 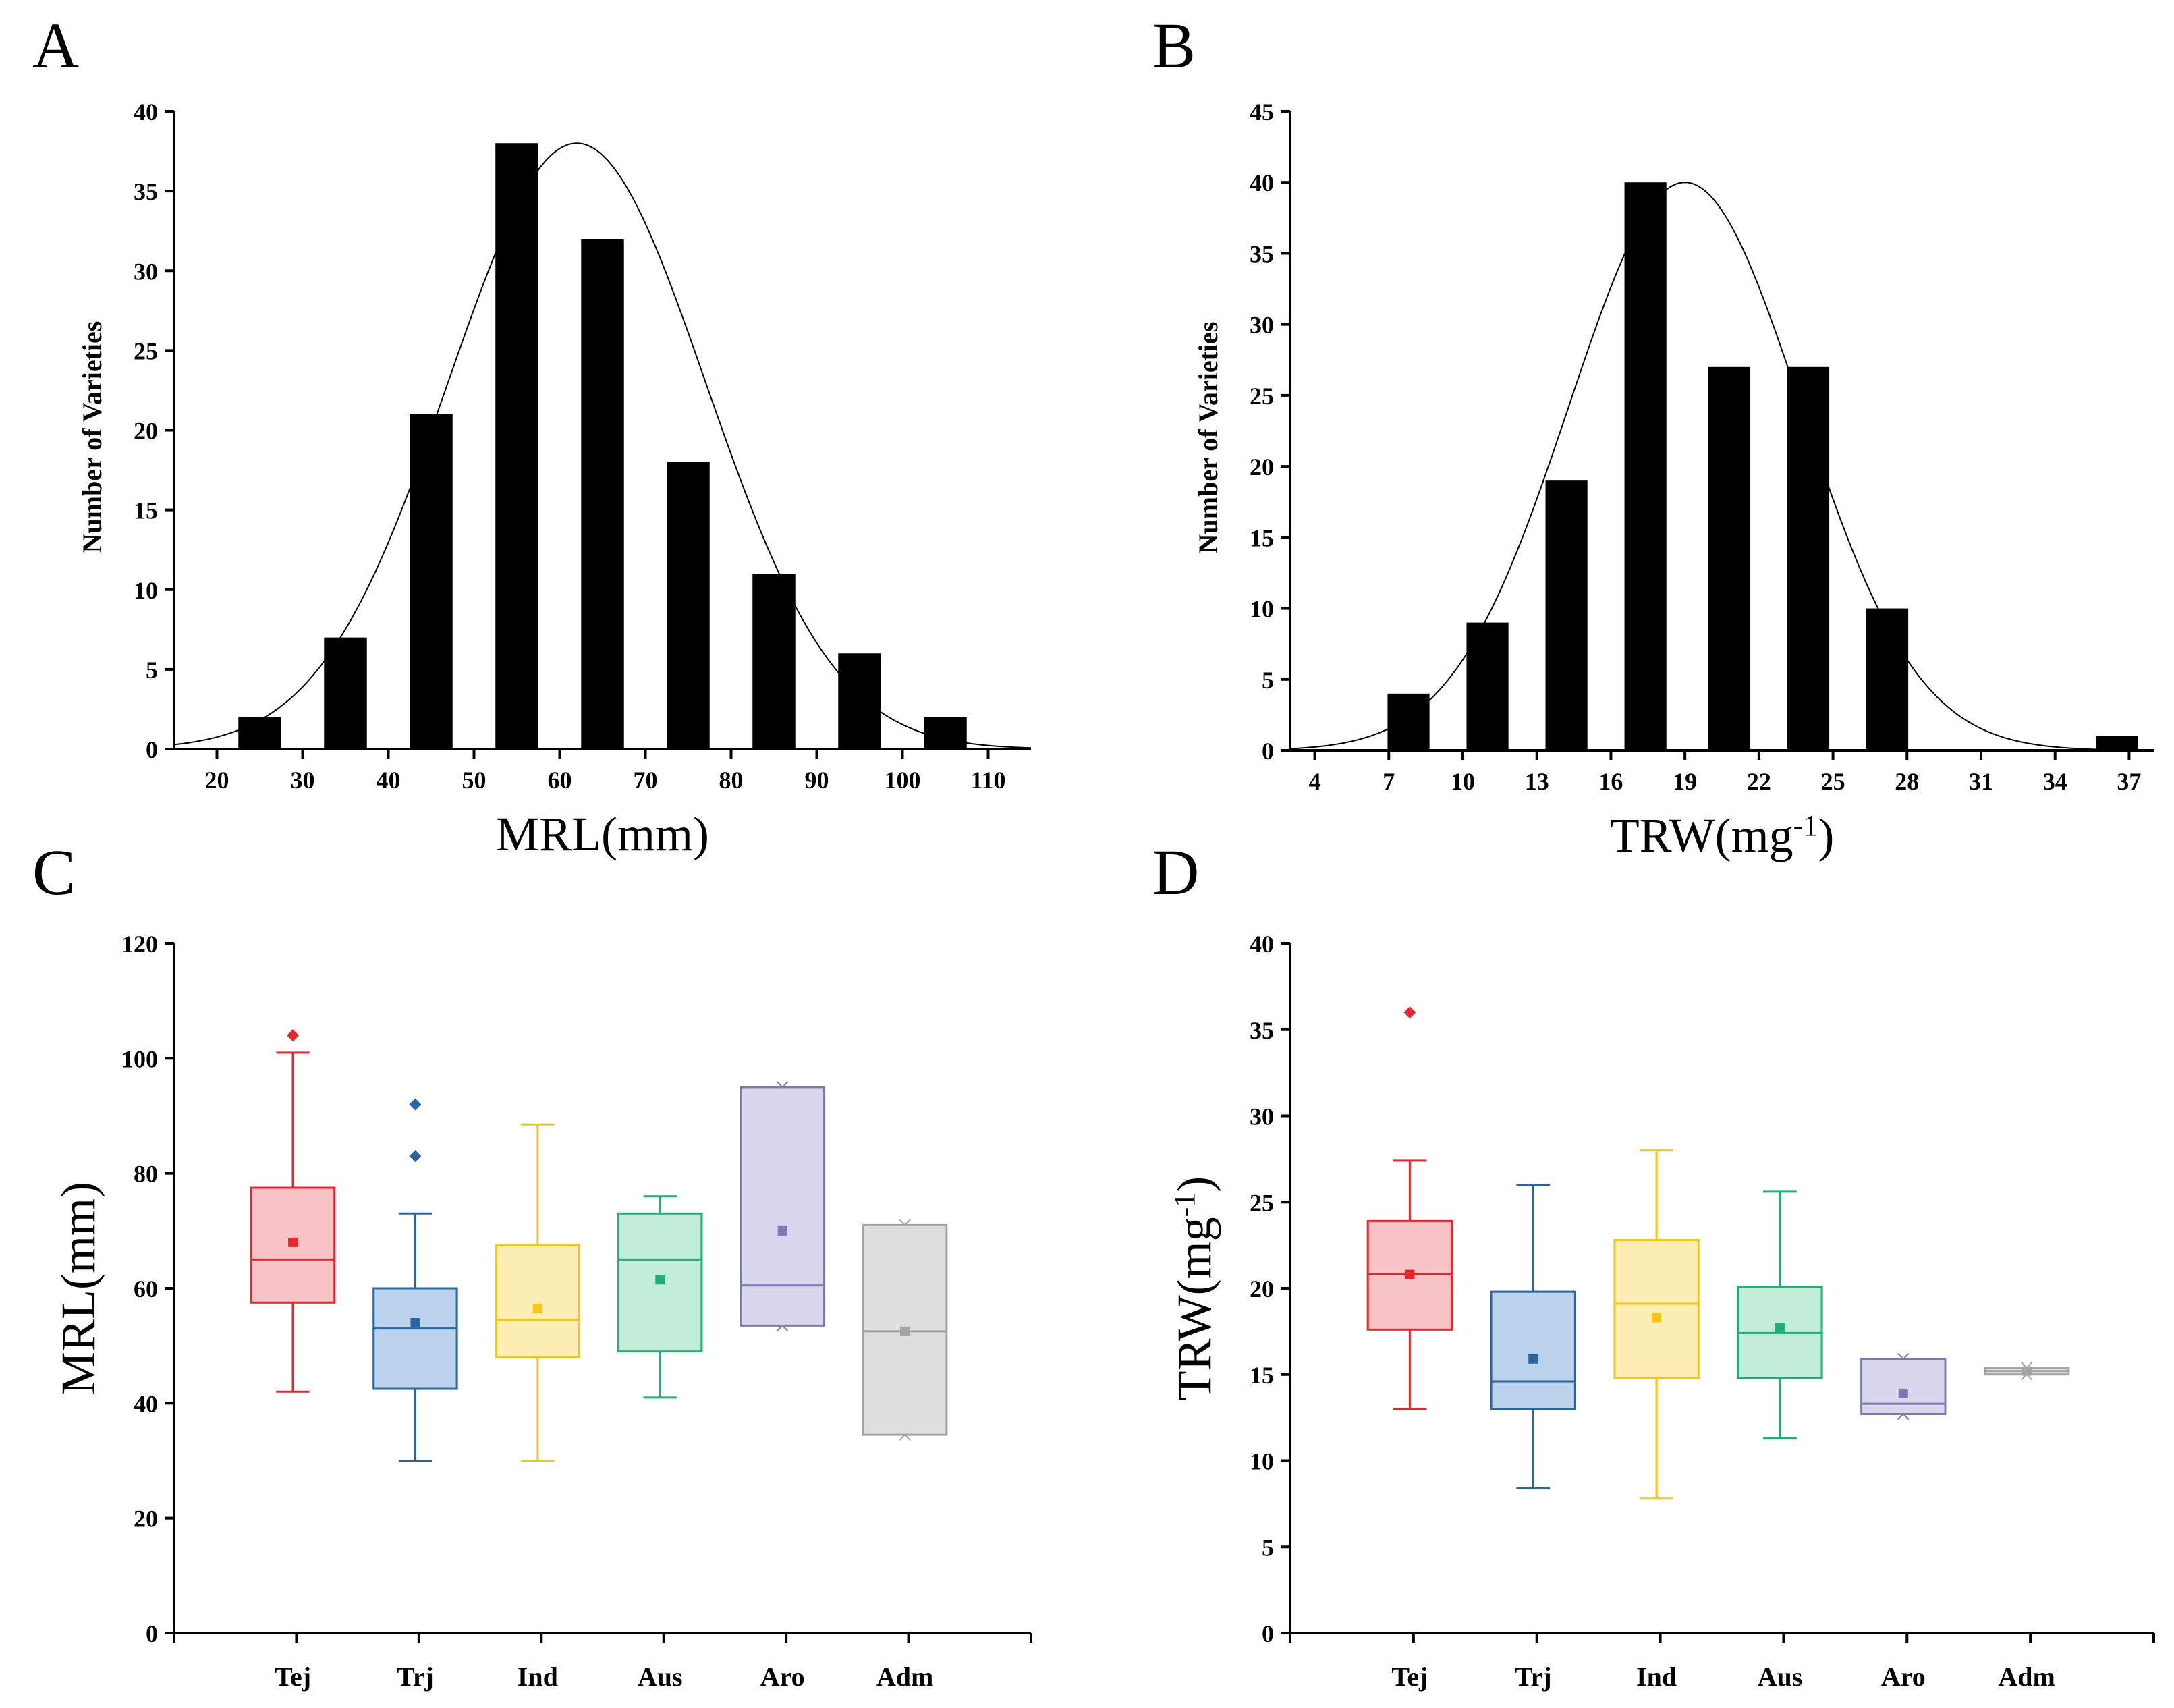 What do you see at coordinates (54, 872) in the screenshot?
I see `panel-label-c: C` at bounding box center [54, 872].